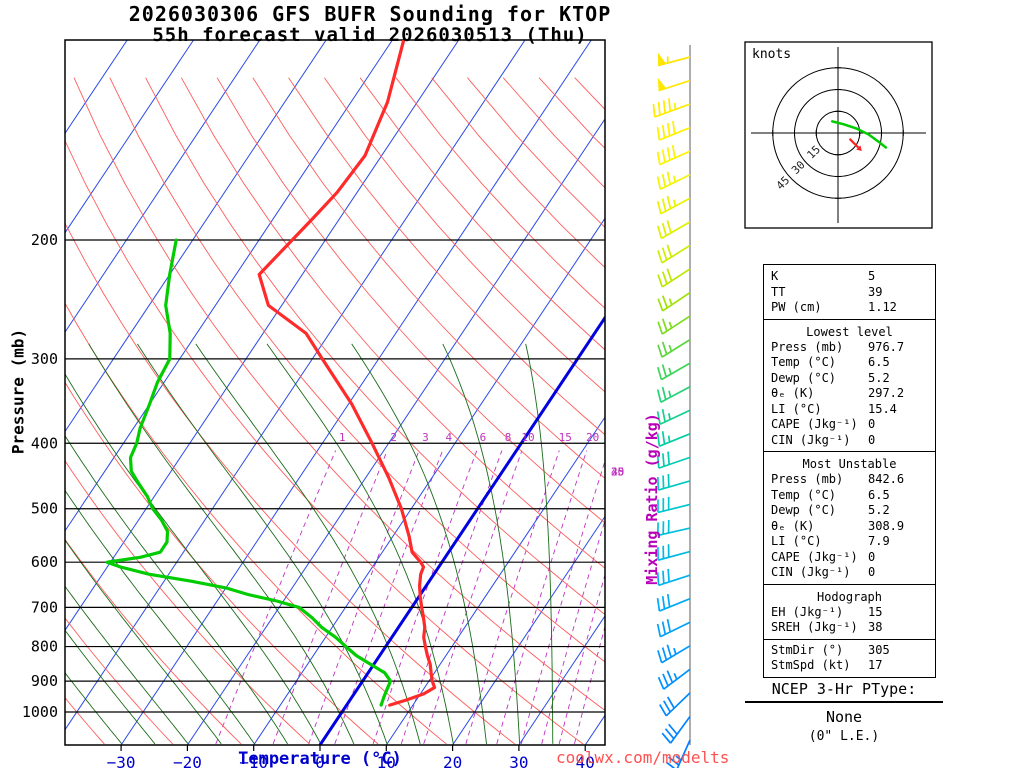  Describe the element at coordinates (449, 437) in the screenshot. I see `mixing-ratio-tick-label: 4` at that location.